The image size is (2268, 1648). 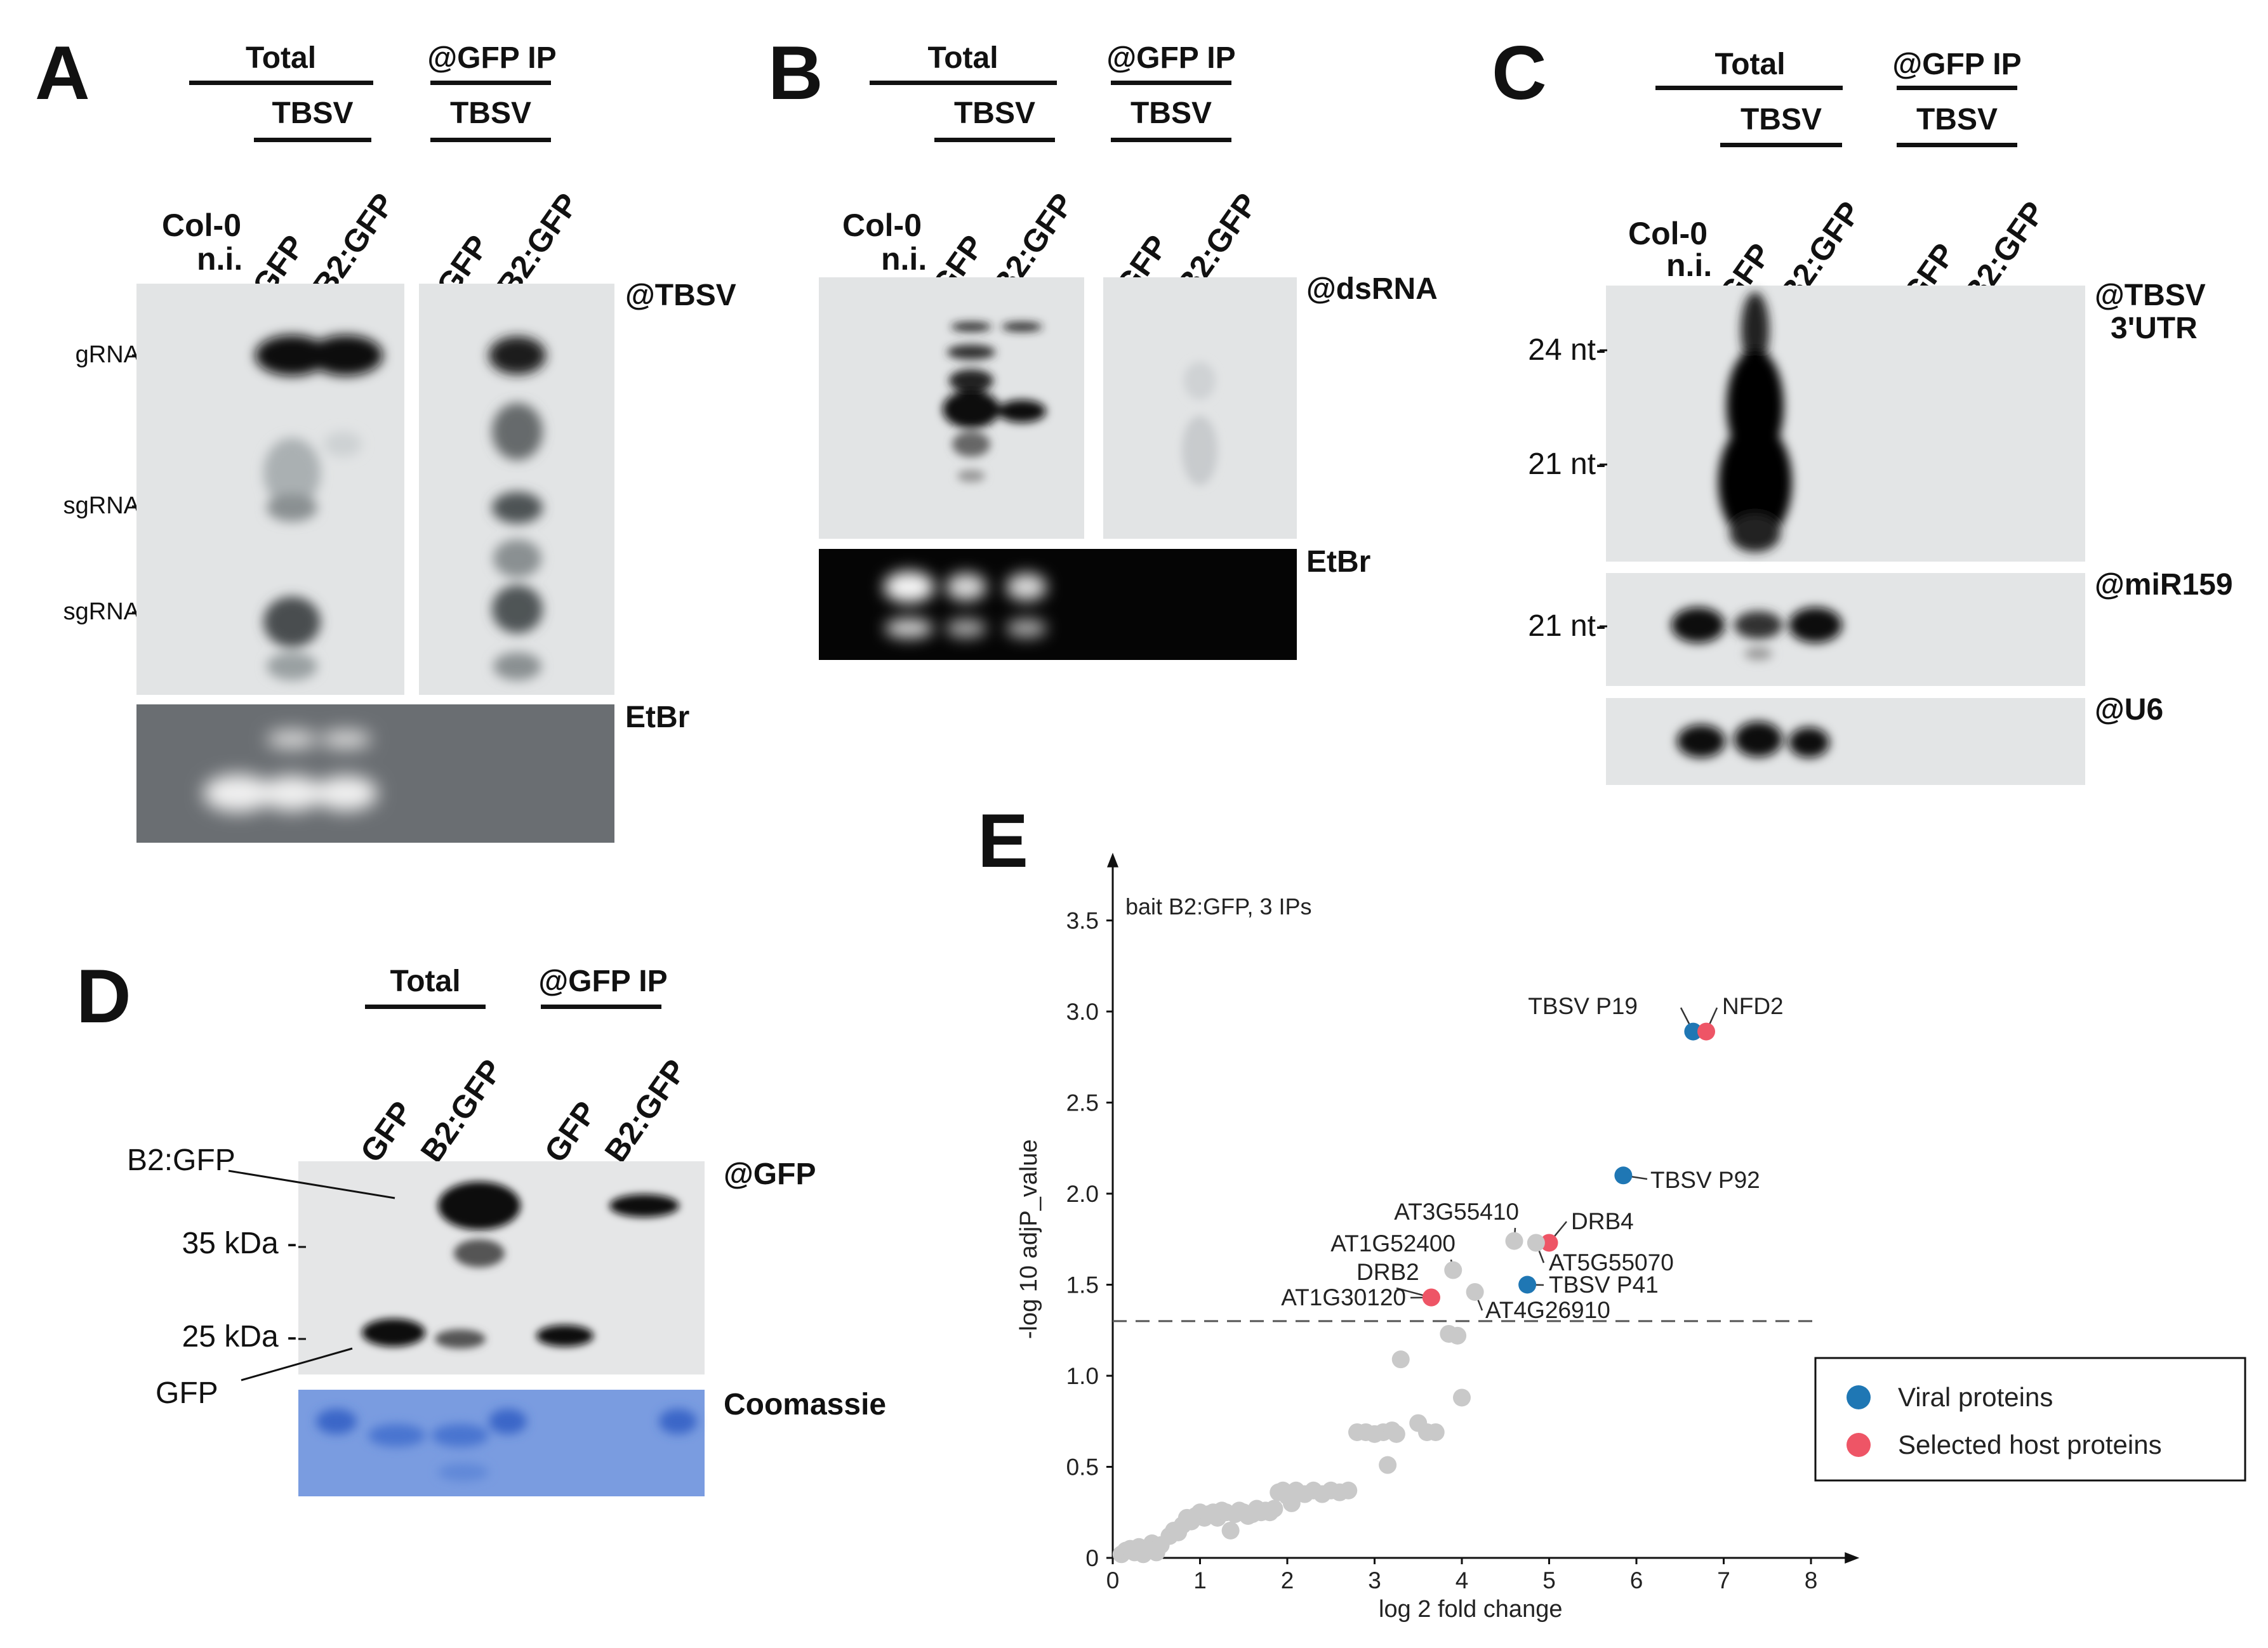 What do you see at coordinates (1470, 1609) in the screenshot?
I see `x-axis-label: log 2 fold change` at bounding box center [1470, 1609].